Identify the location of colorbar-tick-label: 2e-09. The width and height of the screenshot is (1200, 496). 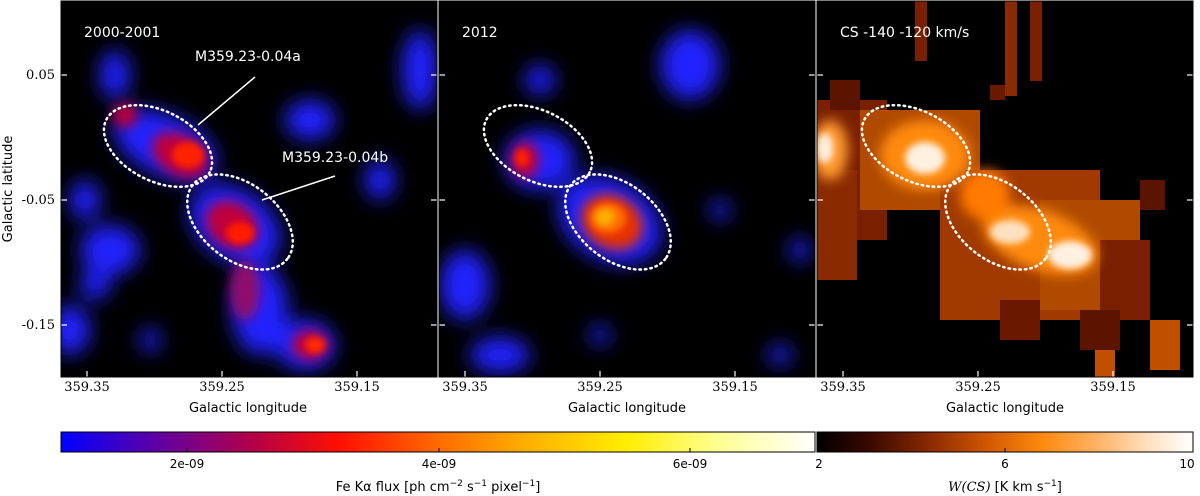
(187, 464).